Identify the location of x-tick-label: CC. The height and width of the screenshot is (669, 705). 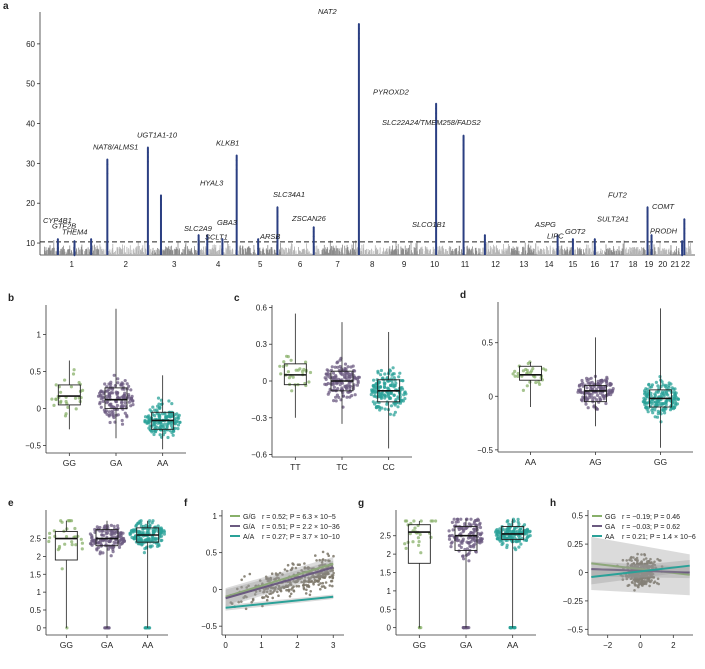
(389, 467).